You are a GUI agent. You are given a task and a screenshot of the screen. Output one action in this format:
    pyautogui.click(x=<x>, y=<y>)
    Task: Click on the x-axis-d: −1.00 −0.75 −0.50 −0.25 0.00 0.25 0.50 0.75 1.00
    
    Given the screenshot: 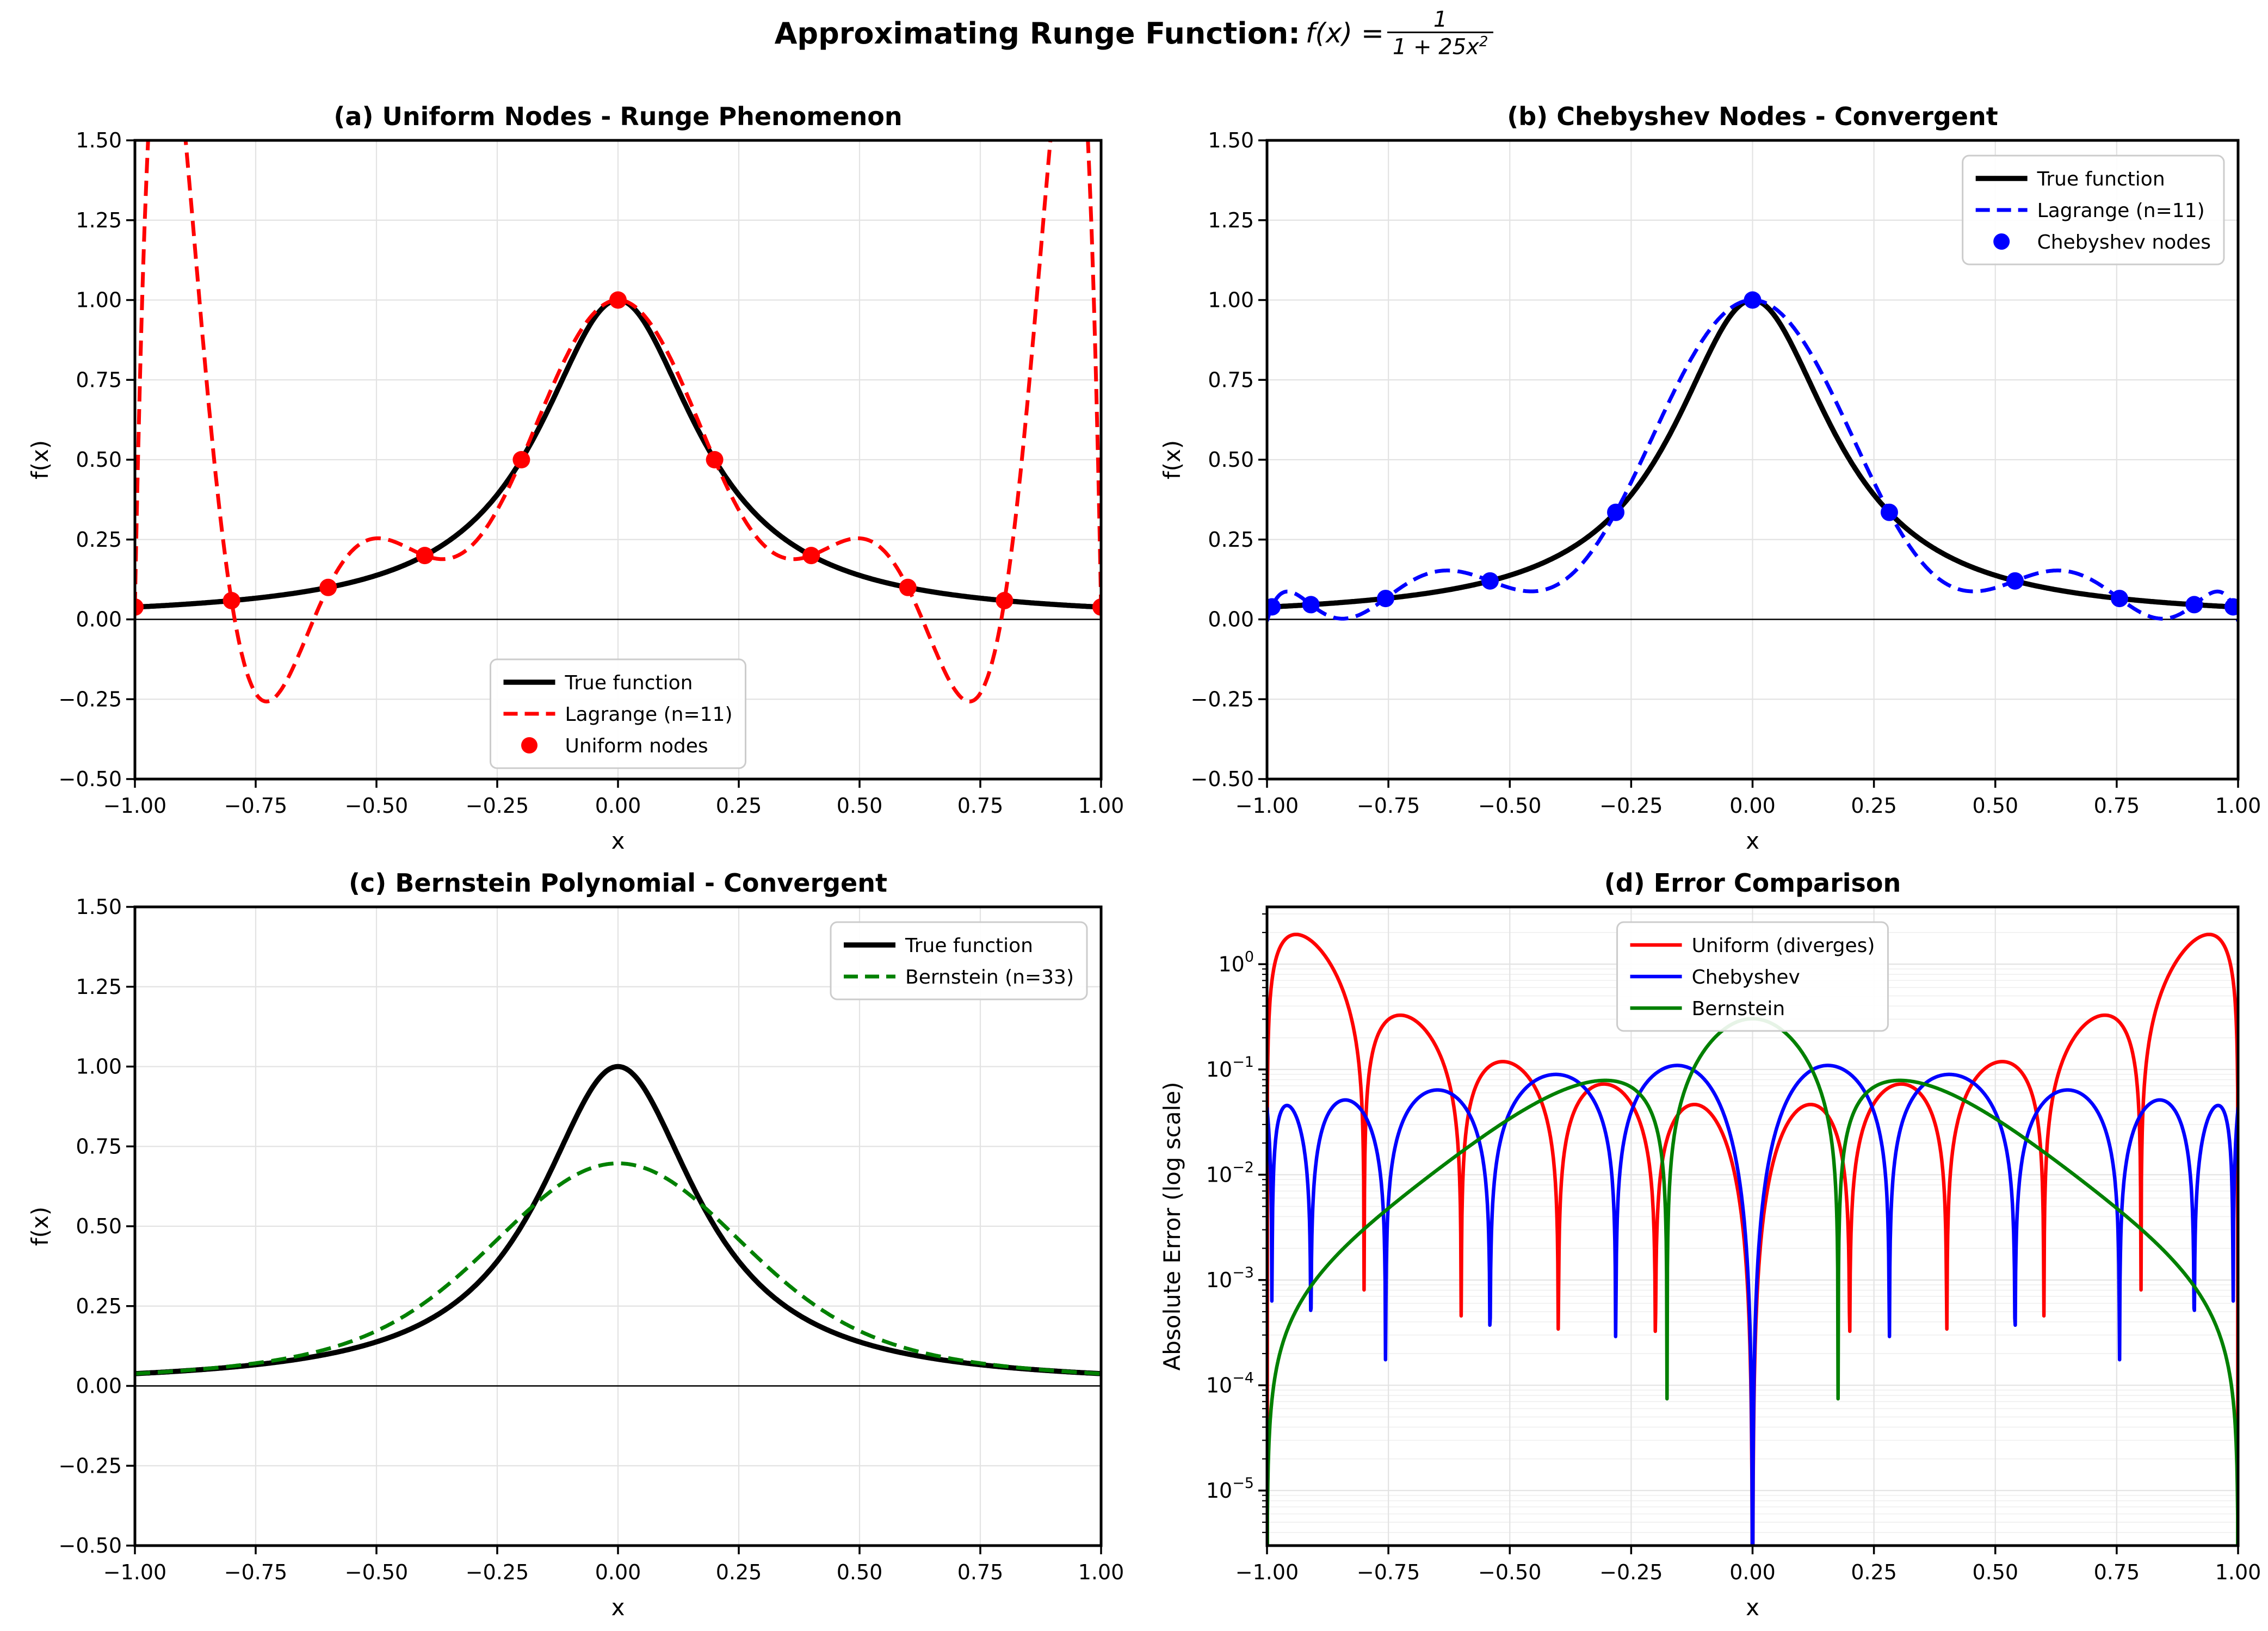 What is the action you would take?
    pyautogui.click(x=1748, y=1565)
    